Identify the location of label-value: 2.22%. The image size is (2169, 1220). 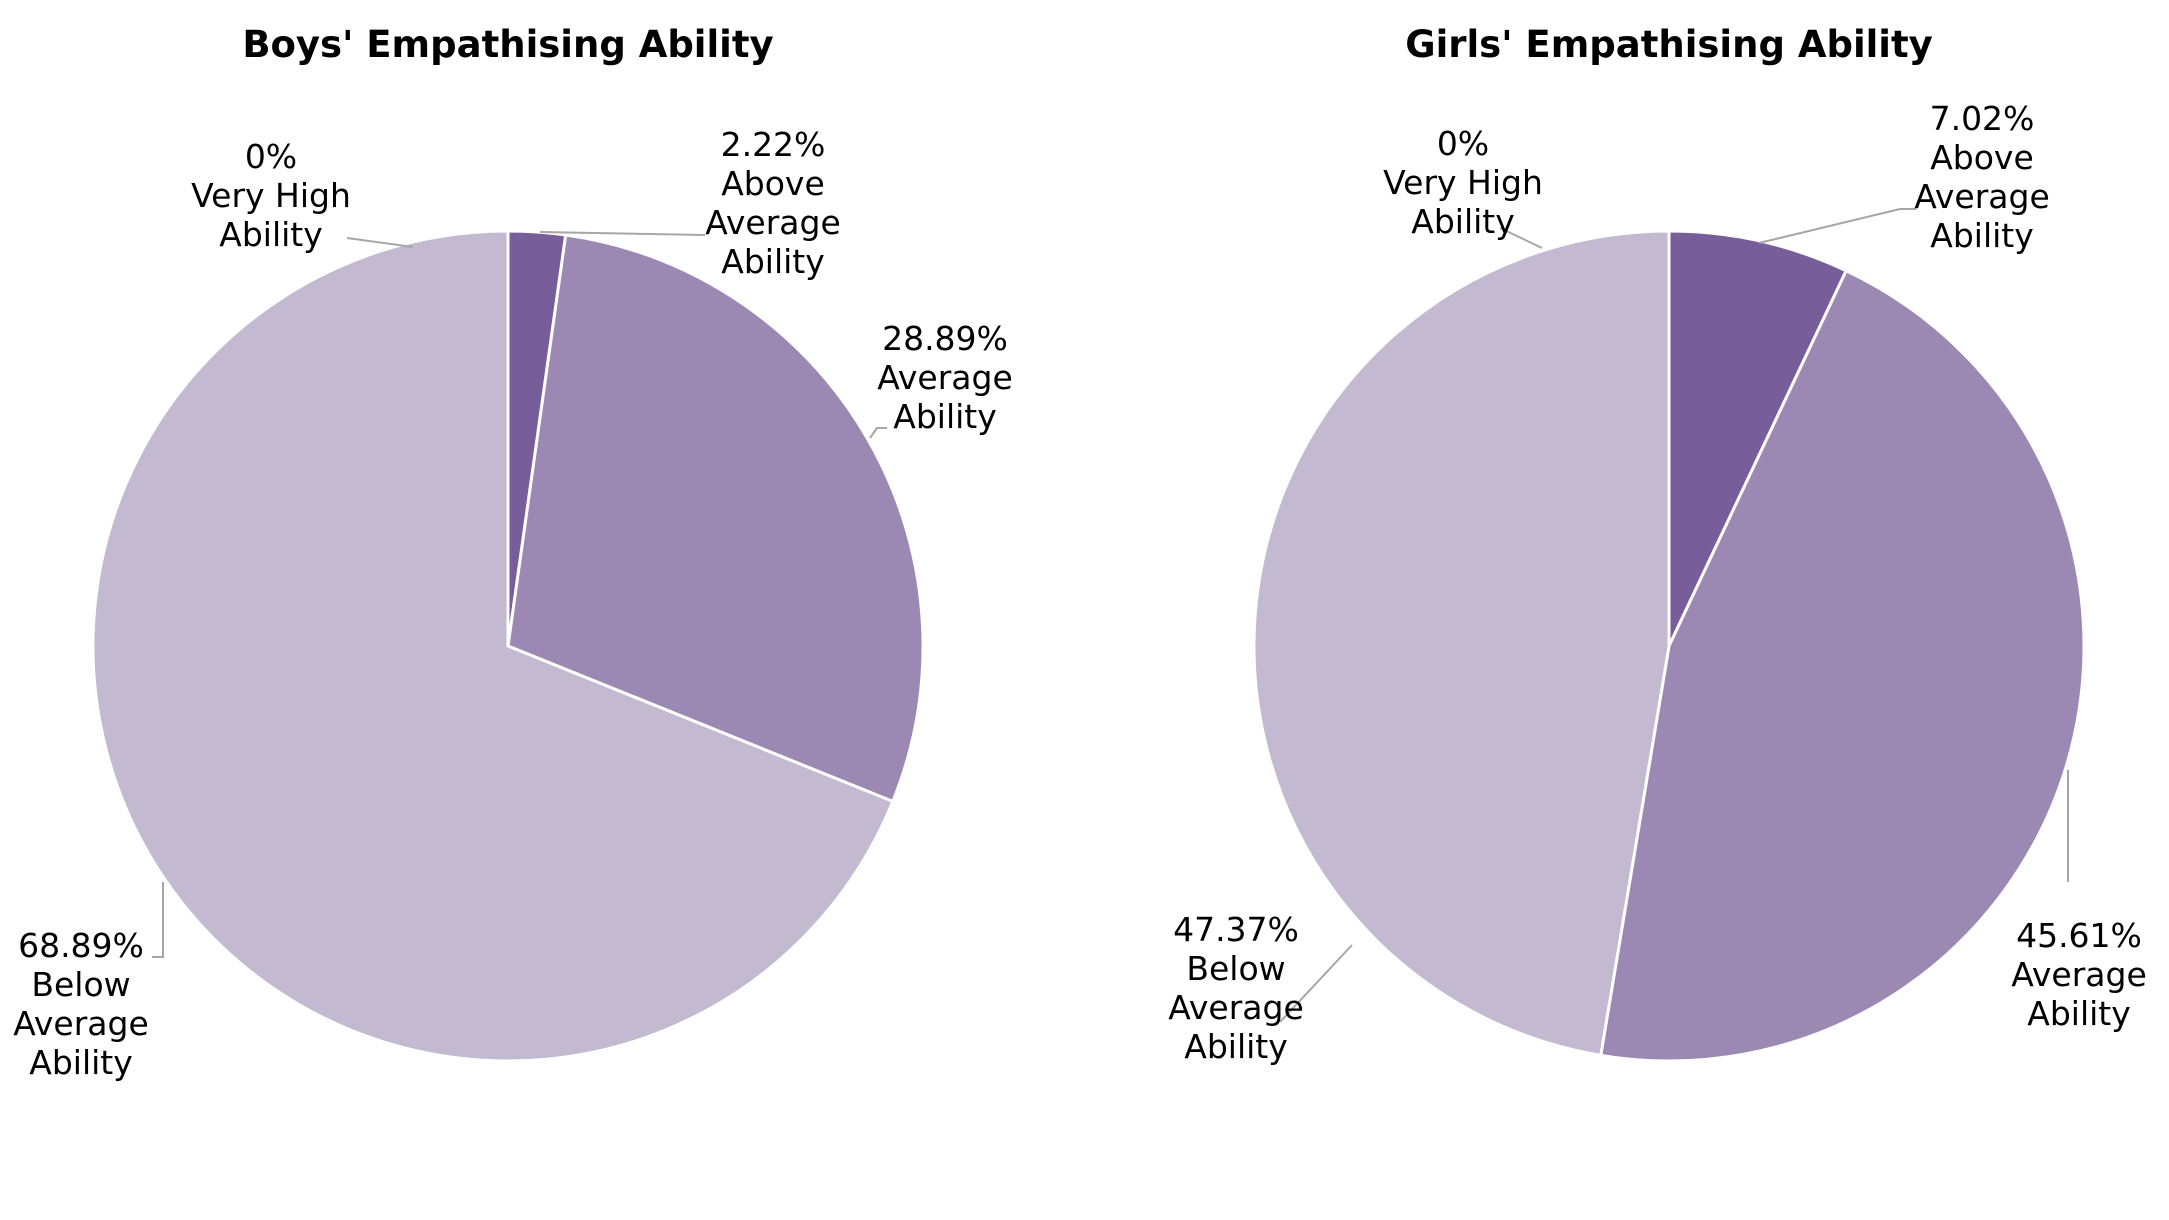
(773, 144).